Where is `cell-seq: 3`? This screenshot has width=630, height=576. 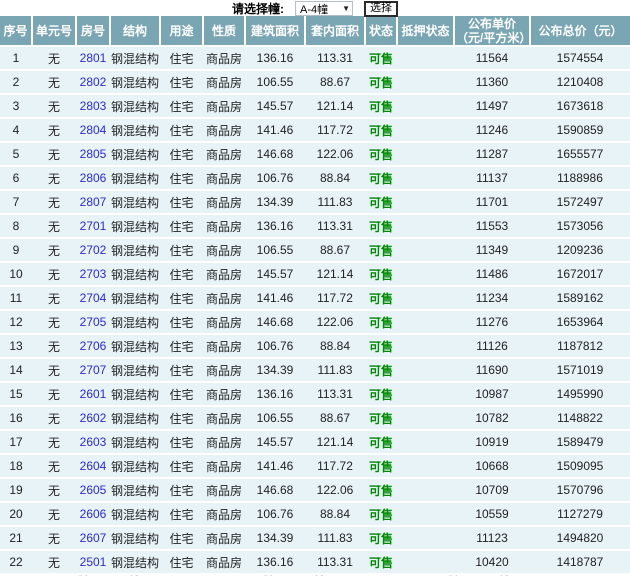
cell-seq: 3 is located at coordinates (16, 106).